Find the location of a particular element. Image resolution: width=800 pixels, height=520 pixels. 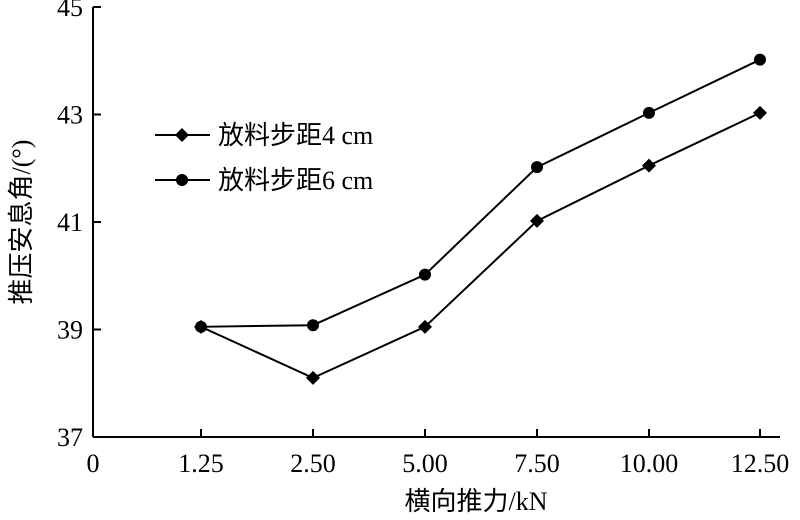

x-tick-label-2: 5.00 is located at coordinates (425, 463).